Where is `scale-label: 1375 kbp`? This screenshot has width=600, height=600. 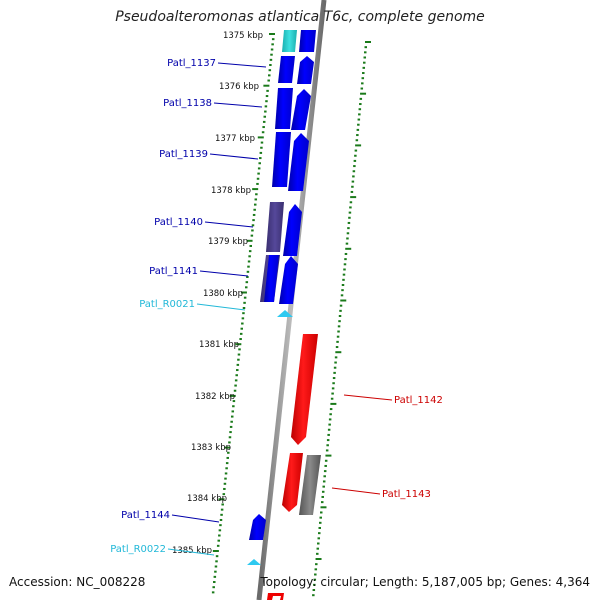
scale-label: 1375 kbp is located at coordinates (243, 36).